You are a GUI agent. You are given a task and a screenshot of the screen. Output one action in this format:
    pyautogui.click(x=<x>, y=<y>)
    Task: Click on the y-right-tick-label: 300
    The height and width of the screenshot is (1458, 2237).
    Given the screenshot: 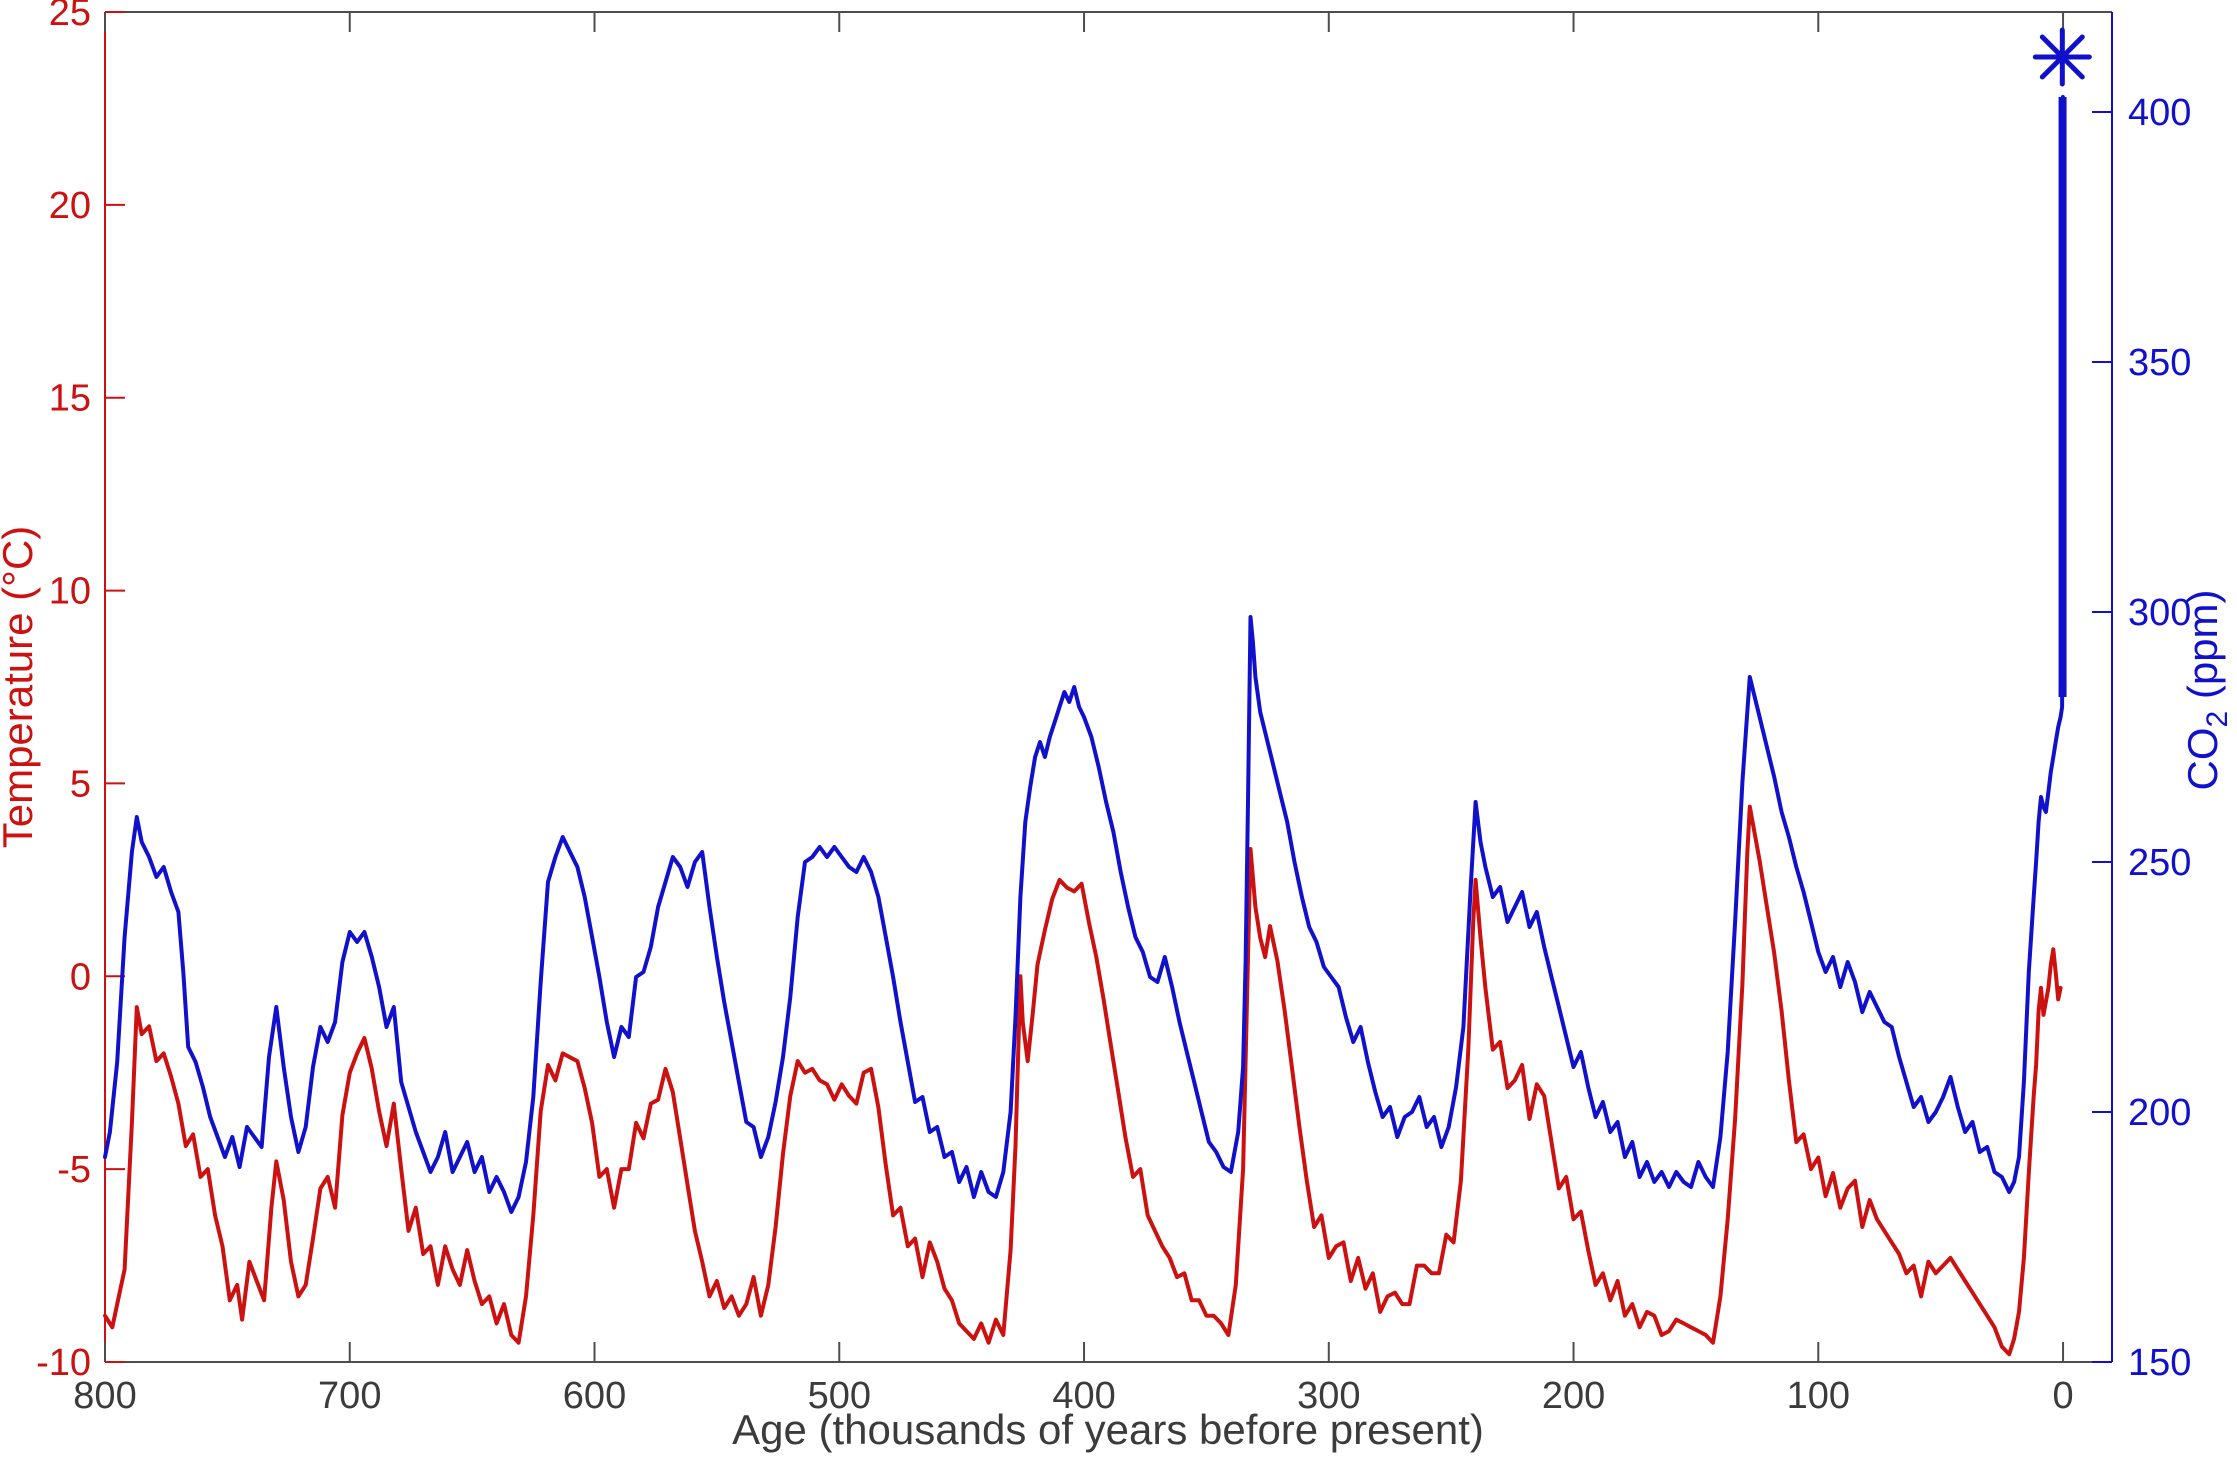 What is the action you would take?
    pyautogui.click(x=2159, y=613)
    